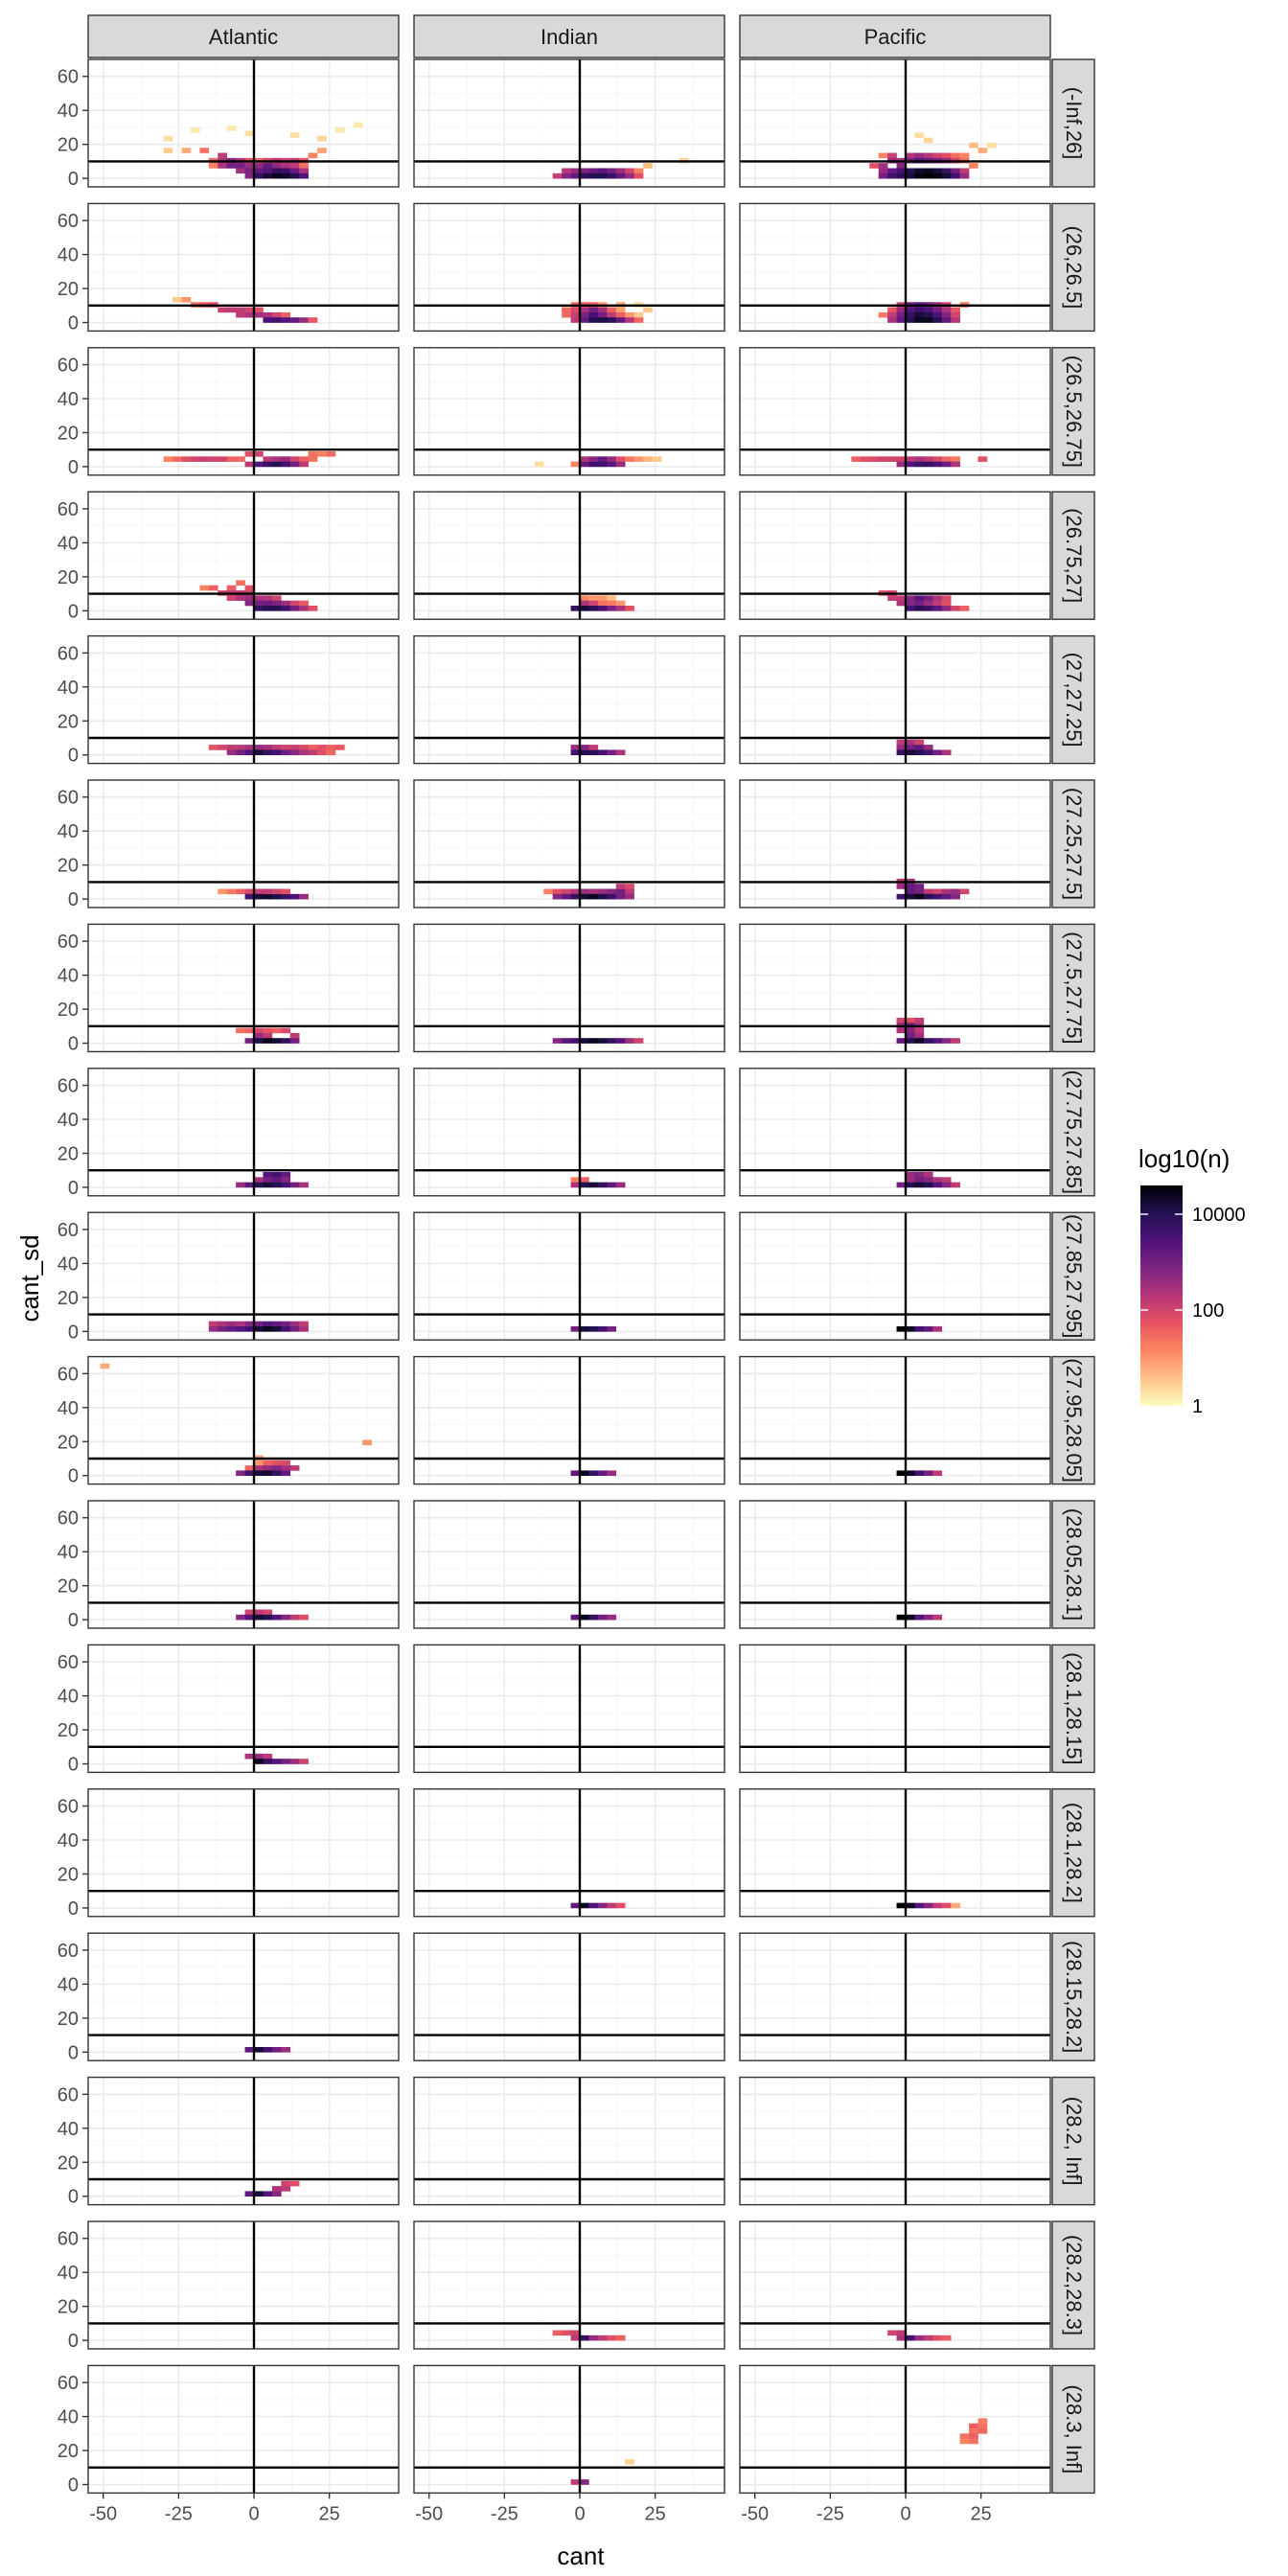 This screenshot has width=1288, height=2576. Describe the element at coordinates (243, 37) in the screenshot. I see `column-strip-label: Atlantic` at that location.